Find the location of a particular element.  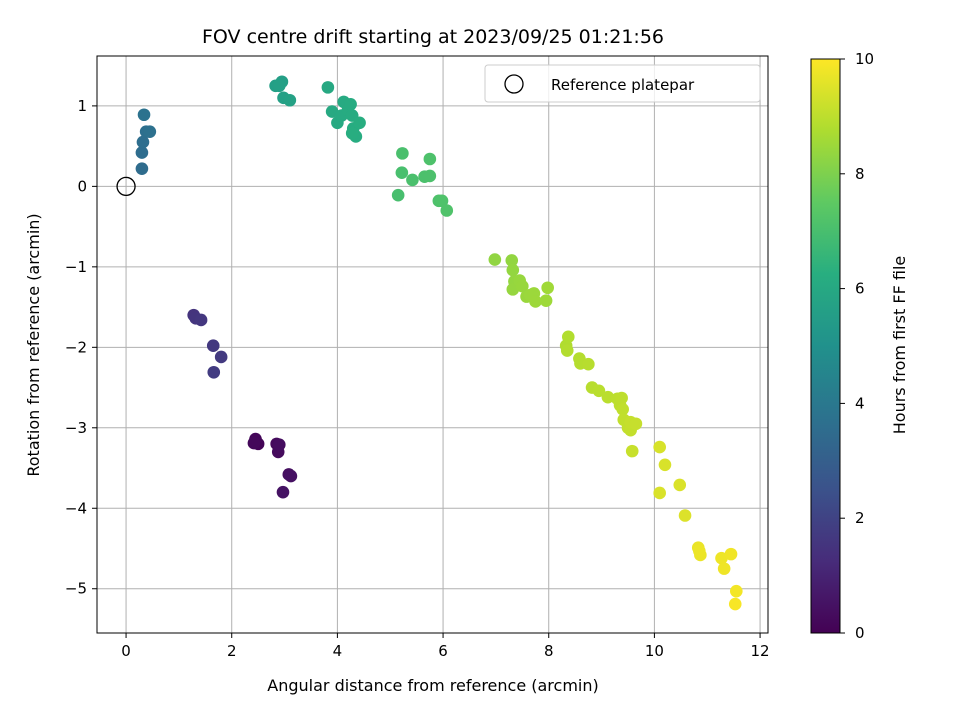

colorbar-tick-label: 4 is located at coordinates (860, 403).